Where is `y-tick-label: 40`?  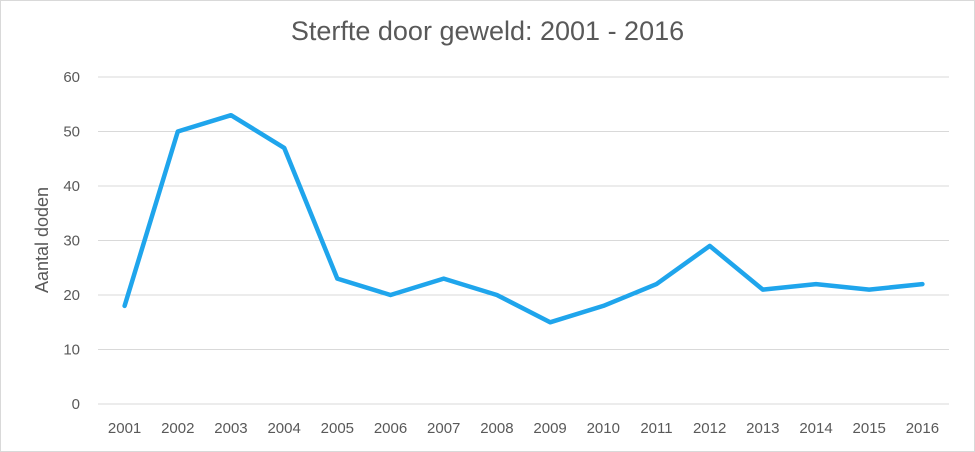 y-tick-label: 40 is located at coordinates (71, 186).